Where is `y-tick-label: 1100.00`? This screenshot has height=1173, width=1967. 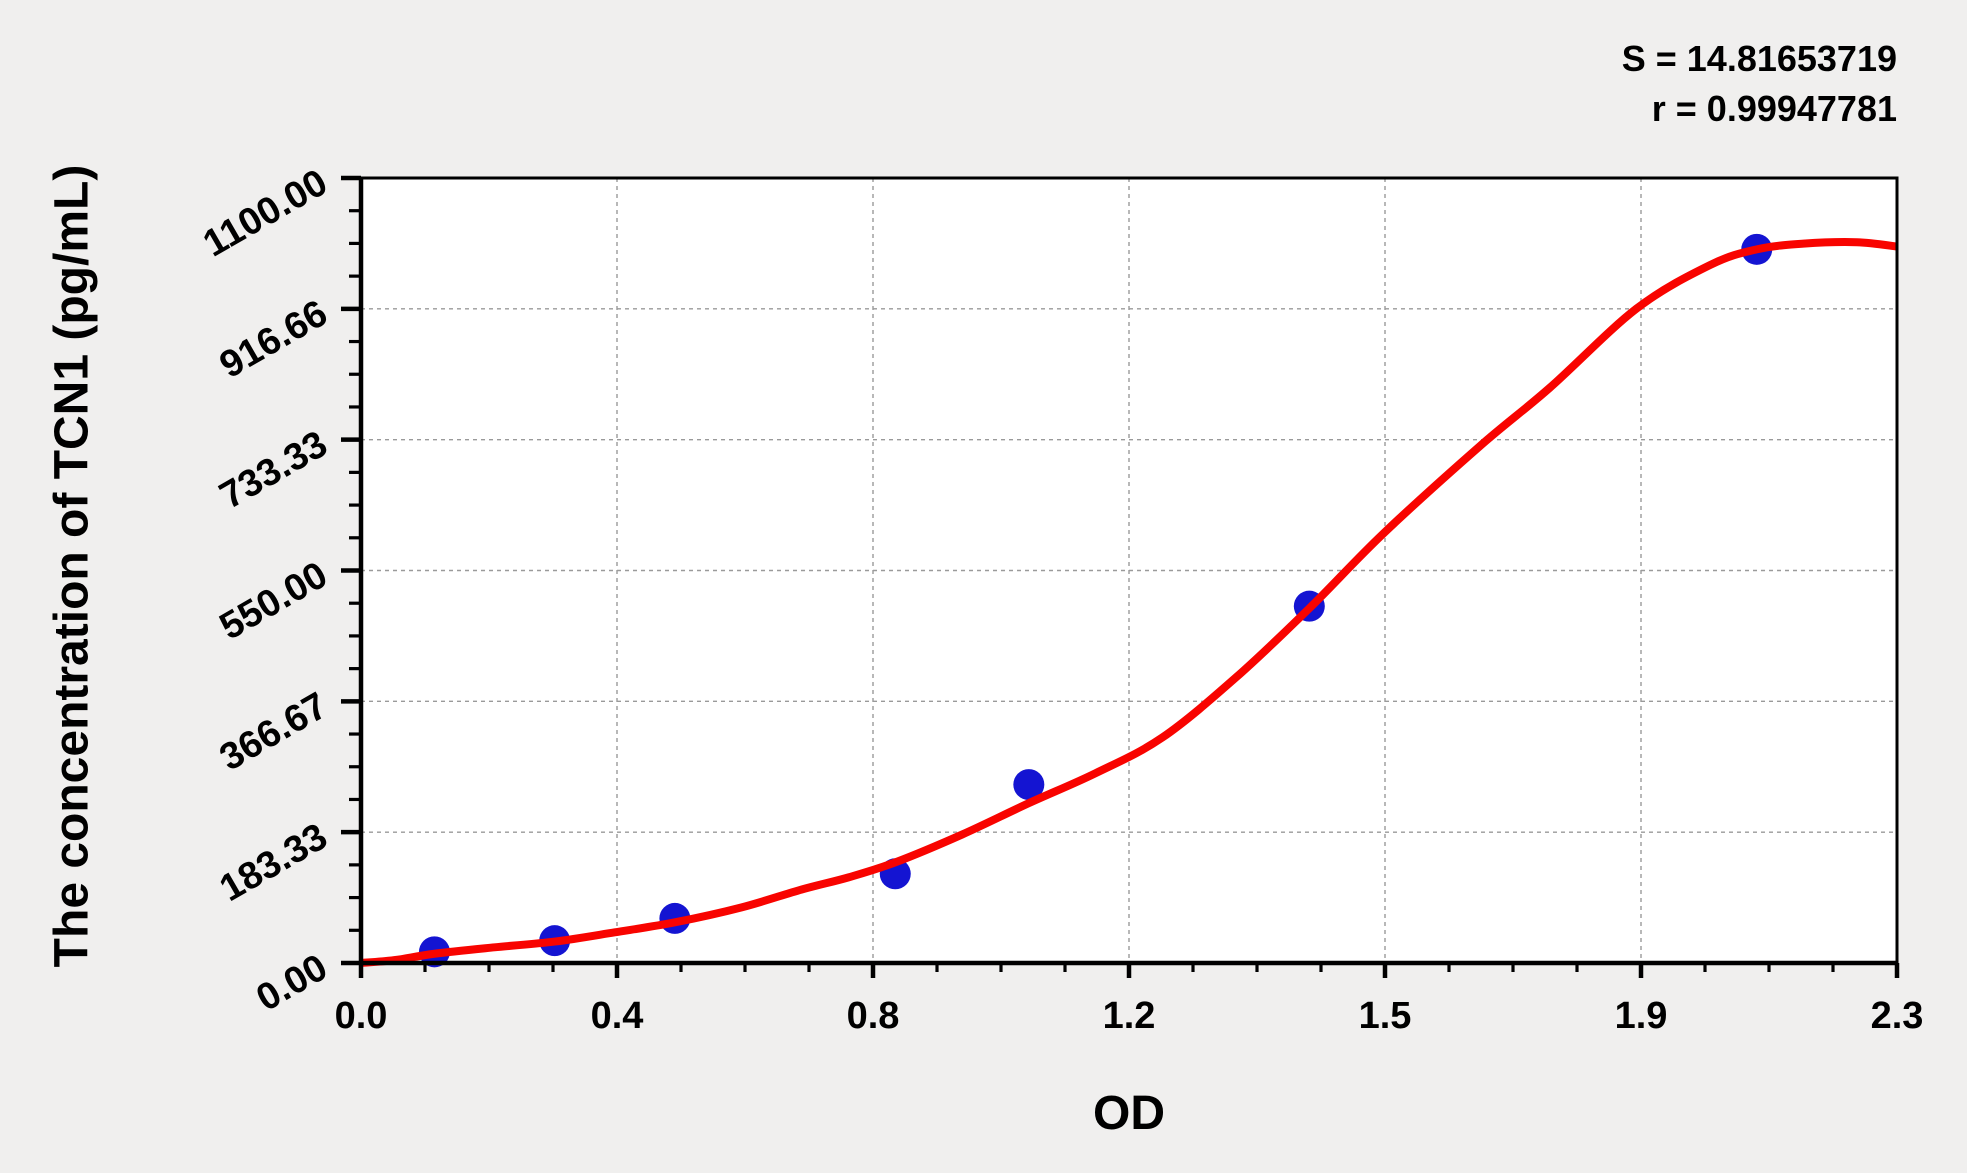 y-tick-label: 1100.00 is located at coordinates (265, 213).